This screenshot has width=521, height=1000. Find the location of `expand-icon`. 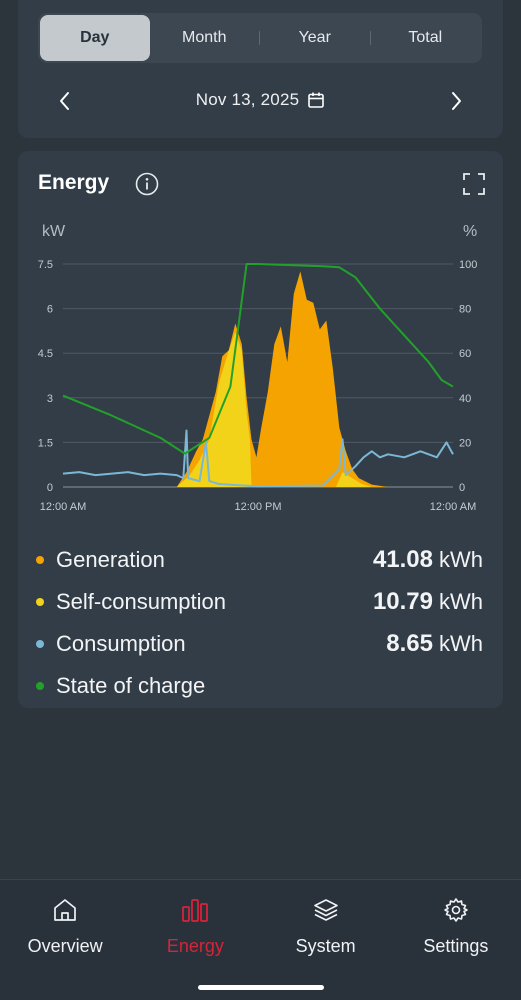

expand-icon is located at coordinates (474, 186).